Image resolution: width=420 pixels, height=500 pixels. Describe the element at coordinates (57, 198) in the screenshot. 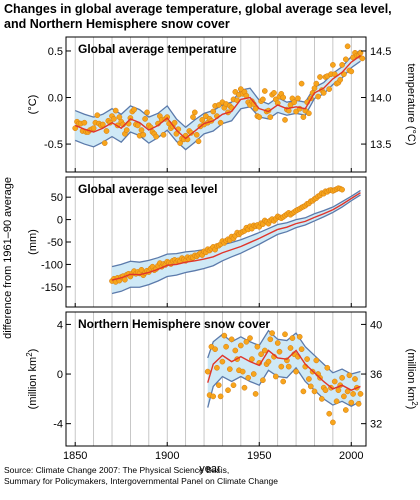

I see `y-tick-label: 50` at that location.